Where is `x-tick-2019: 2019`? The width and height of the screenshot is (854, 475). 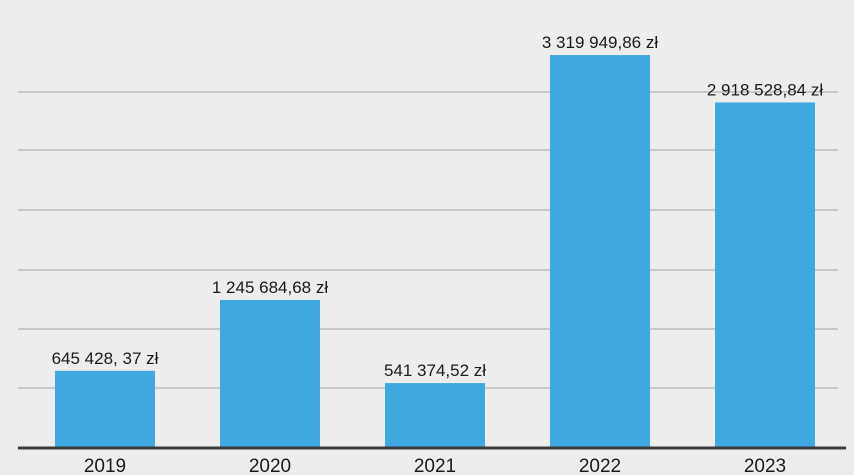 x-tick-2019: 2019 is located at coordinates (105, 465).